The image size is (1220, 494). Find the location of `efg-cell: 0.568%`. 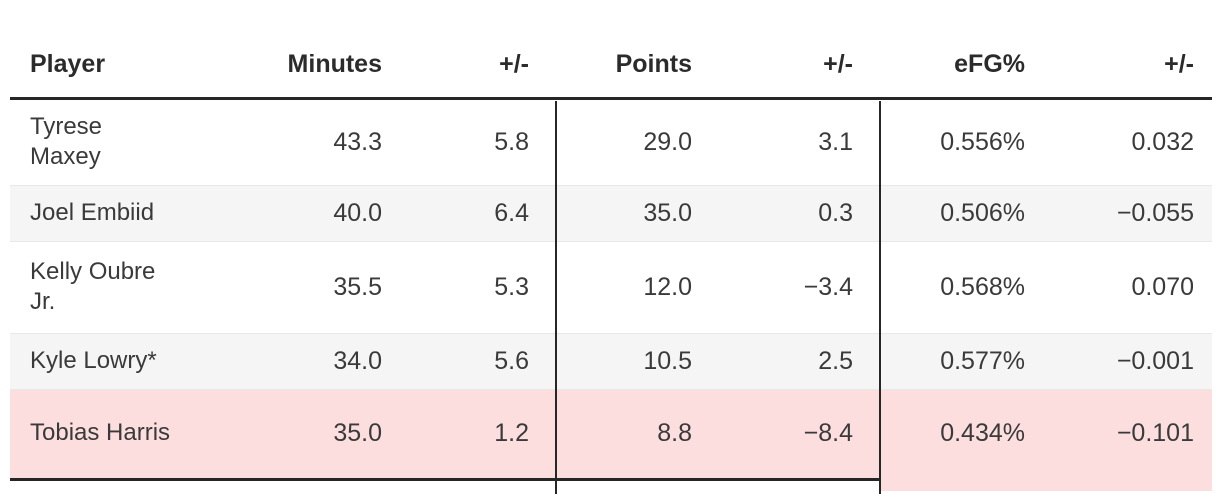

efg-cell: 0.568% is located at coordinates (967, 286).